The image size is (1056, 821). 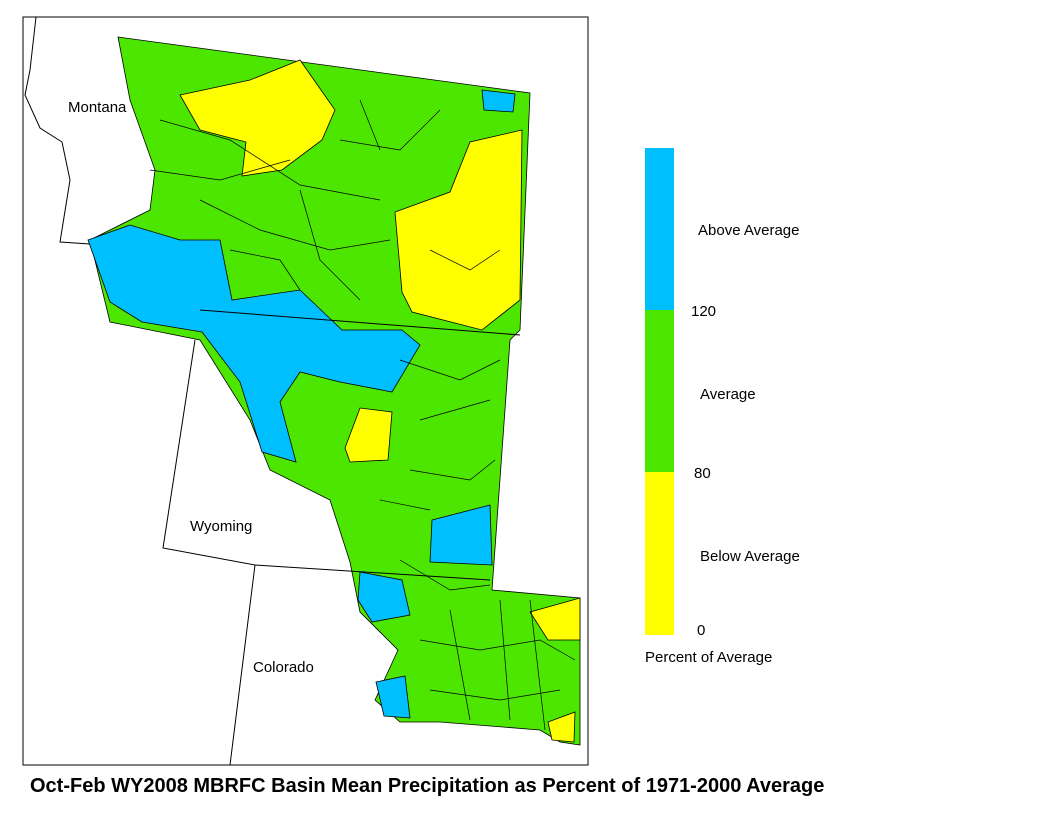 I want to click on legend-label: Average, so click(x=728, y=394).